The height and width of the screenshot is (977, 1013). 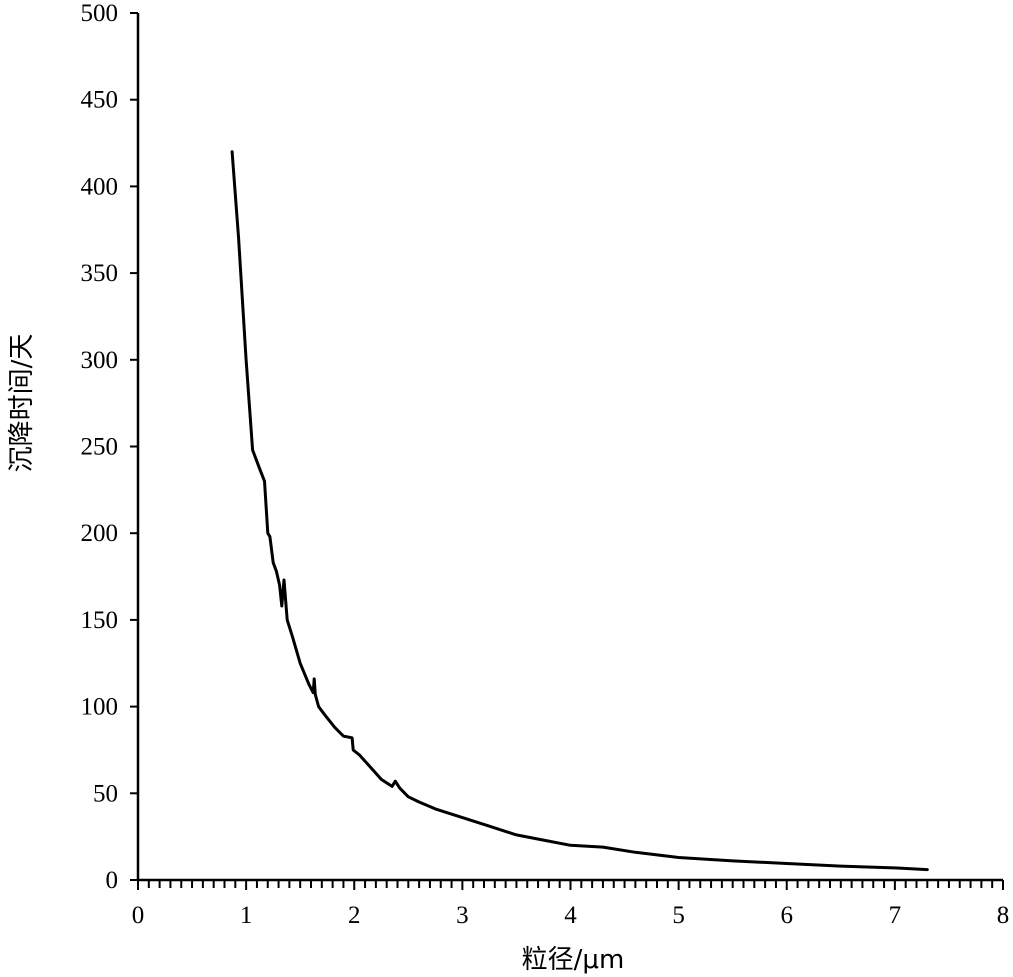 I want to click on y-tick-label: 100, so click(x=100, y=707).